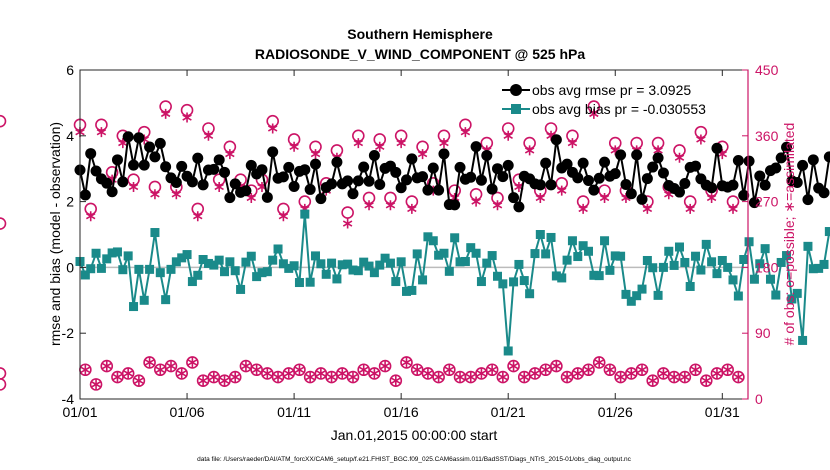  What do you see at coordinates (70, 202) in the screenshot?
I see `left-tick-label: 2` at bounding box center [70, 202].